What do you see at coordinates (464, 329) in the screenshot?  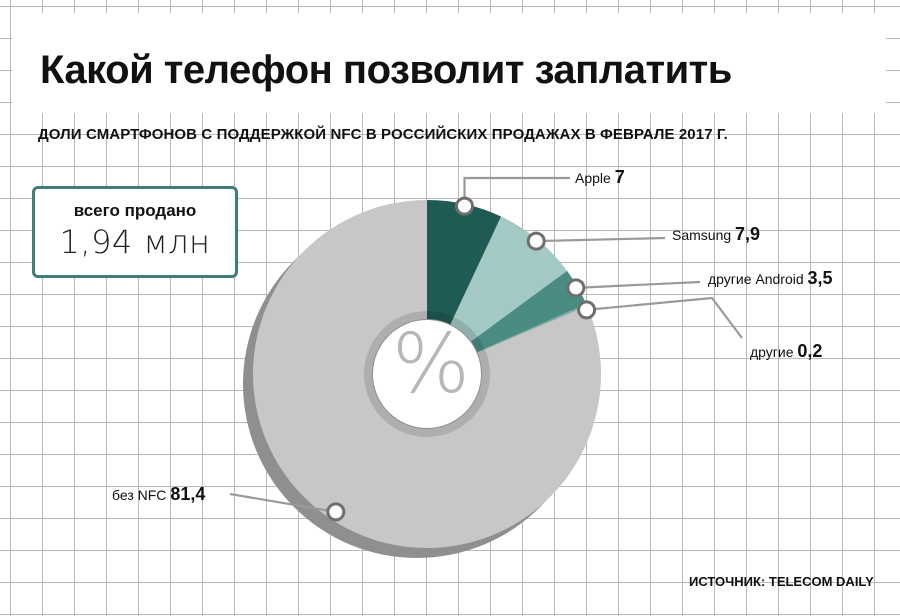 I see `slice-inner-shade-samsung` at bounding box center [464, 329].